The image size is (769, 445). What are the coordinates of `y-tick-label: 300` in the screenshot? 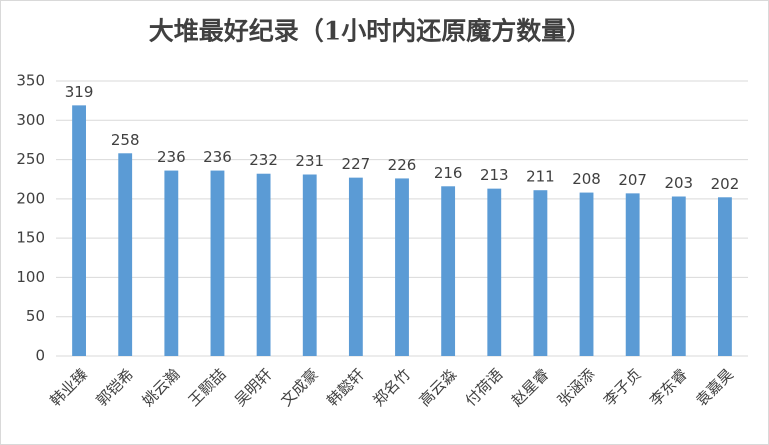 It's located at (30, 120).